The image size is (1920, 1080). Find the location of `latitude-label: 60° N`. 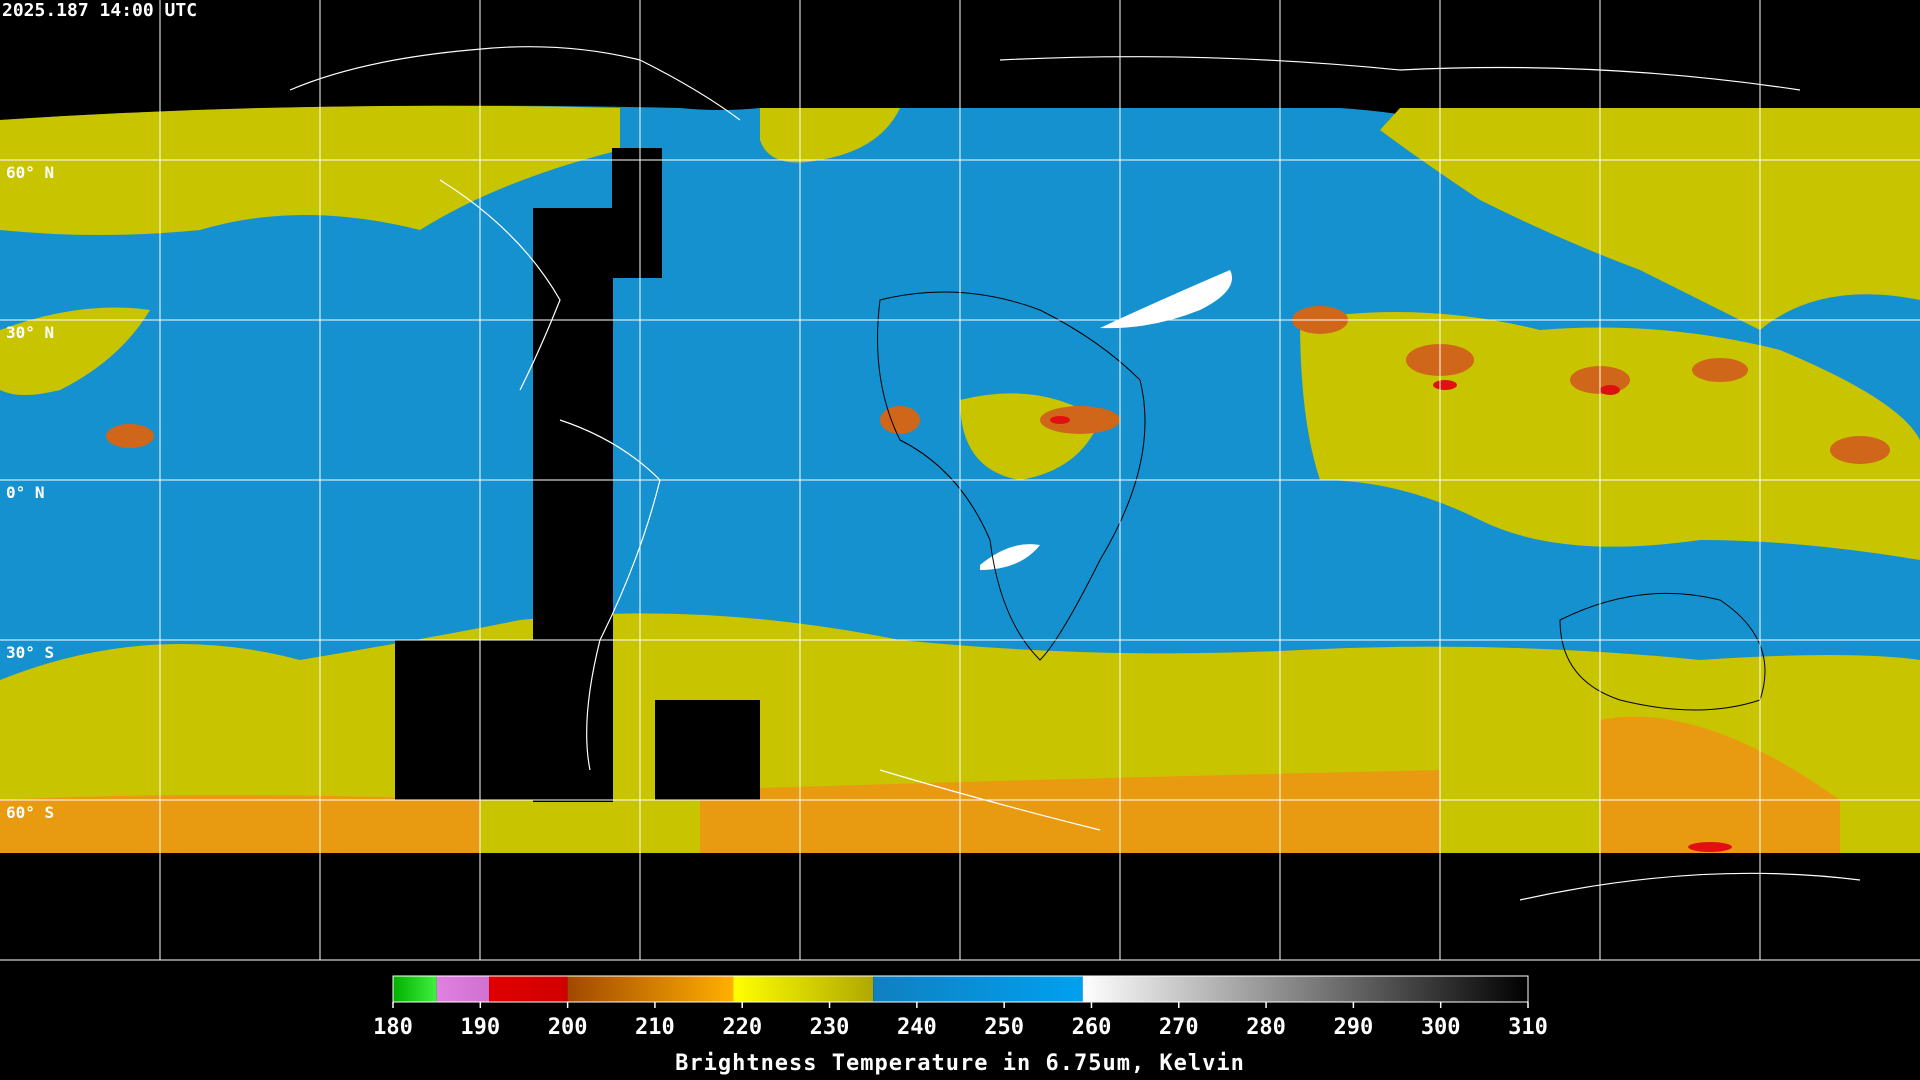

latitude-label: 60° N is located at coordinates (30, 172).